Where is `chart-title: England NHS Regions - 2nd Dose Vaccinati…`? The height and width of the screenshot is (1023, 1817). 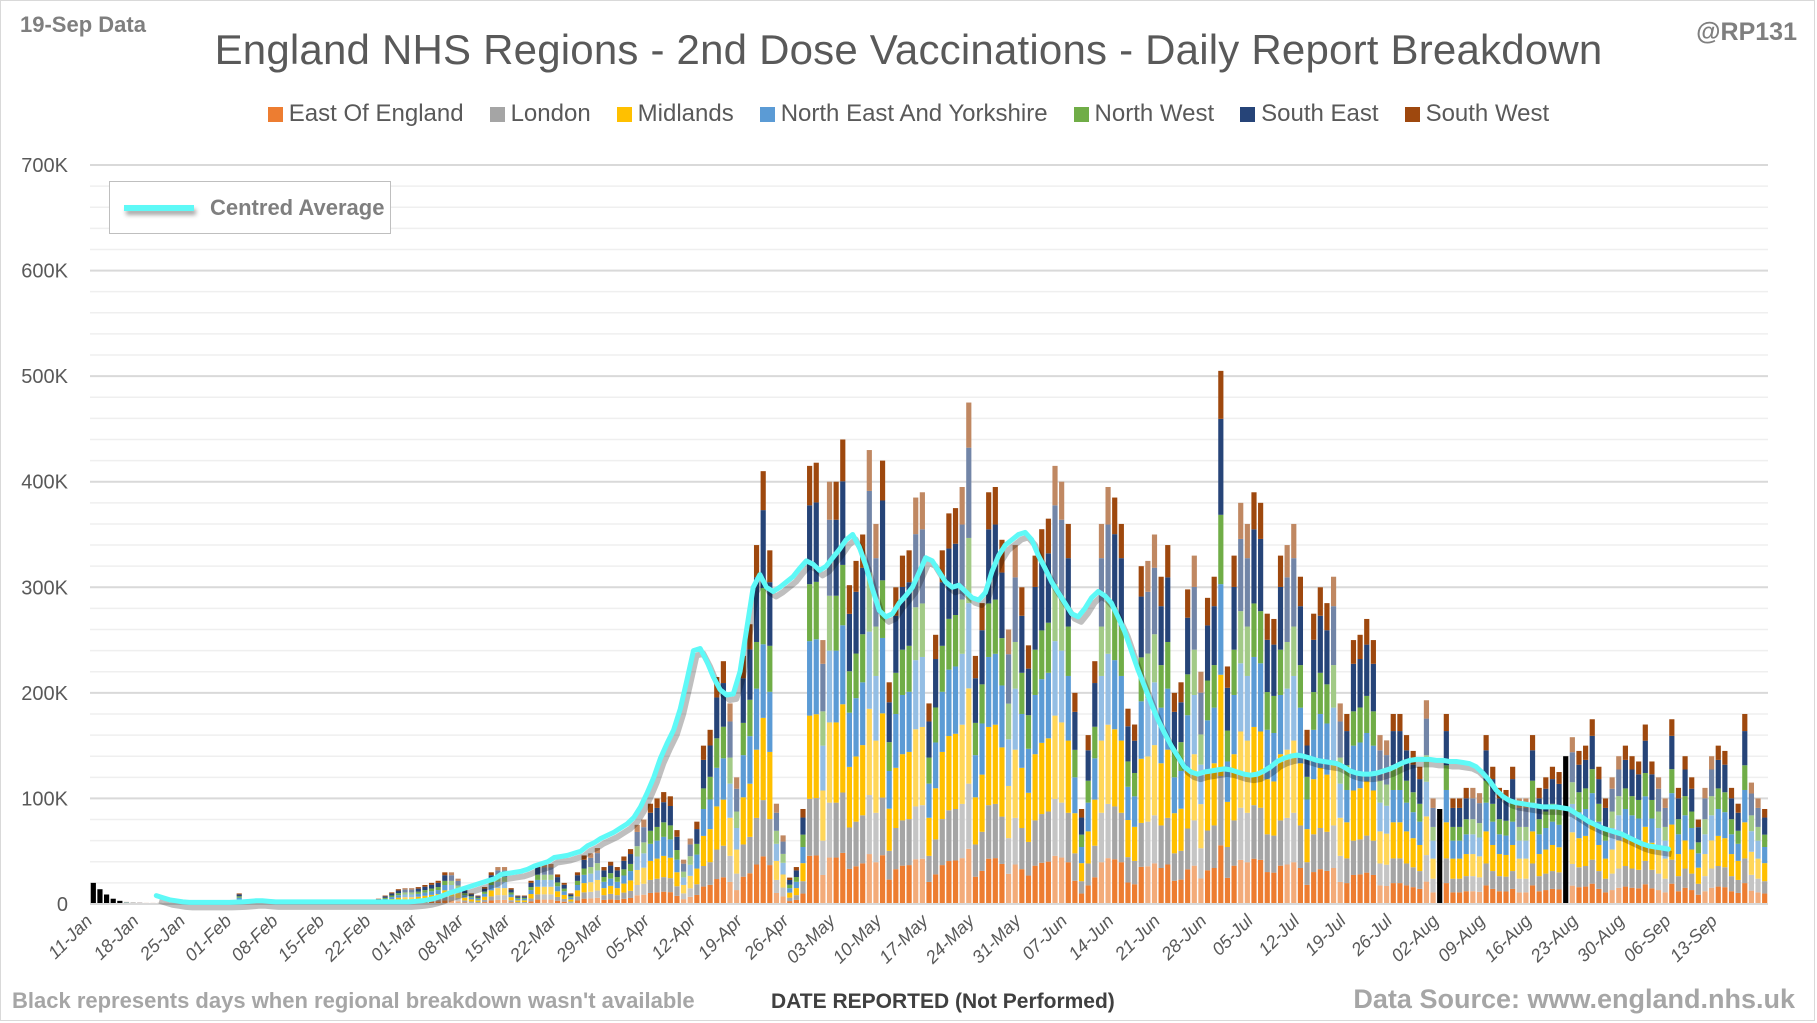 chart-title: England NHS Regions - 2nd Dose Vaccinati… is located at coordinates (908, 49).